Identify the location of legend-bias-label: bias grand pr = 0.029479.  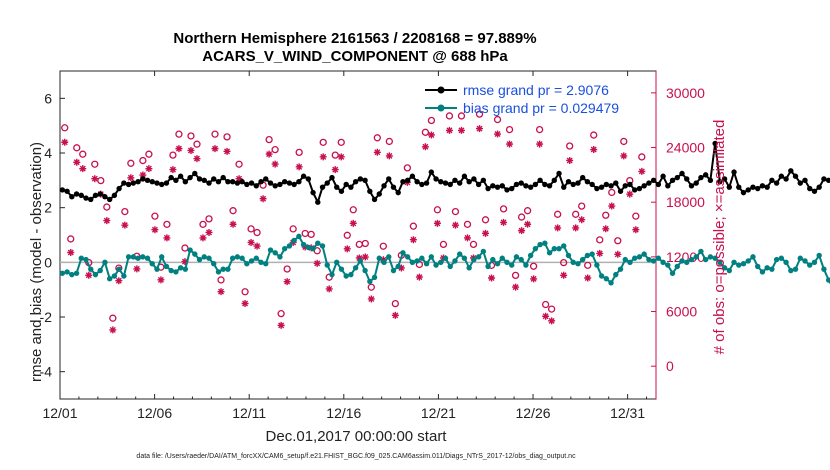
(541, 108).